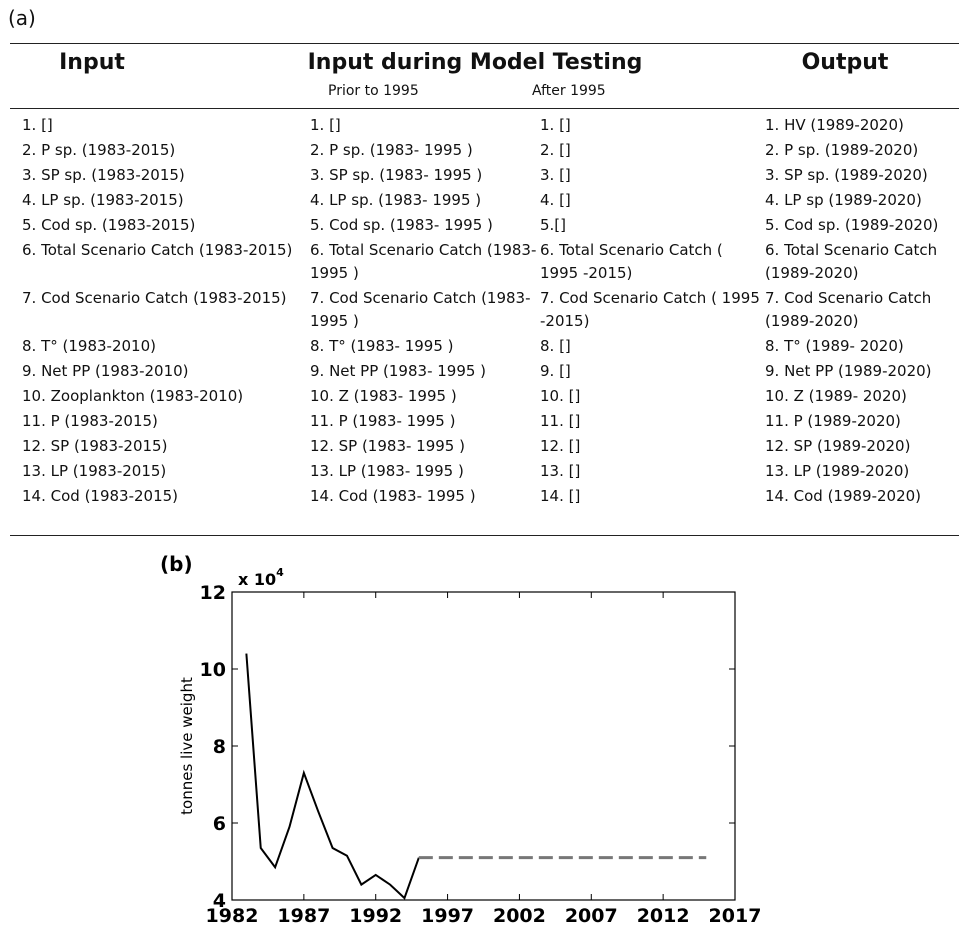  Describe the element at coordinates (391, 150) in the screenshot. I see `table-cell: 2. P sp. (1983- 1995 )` at that location.